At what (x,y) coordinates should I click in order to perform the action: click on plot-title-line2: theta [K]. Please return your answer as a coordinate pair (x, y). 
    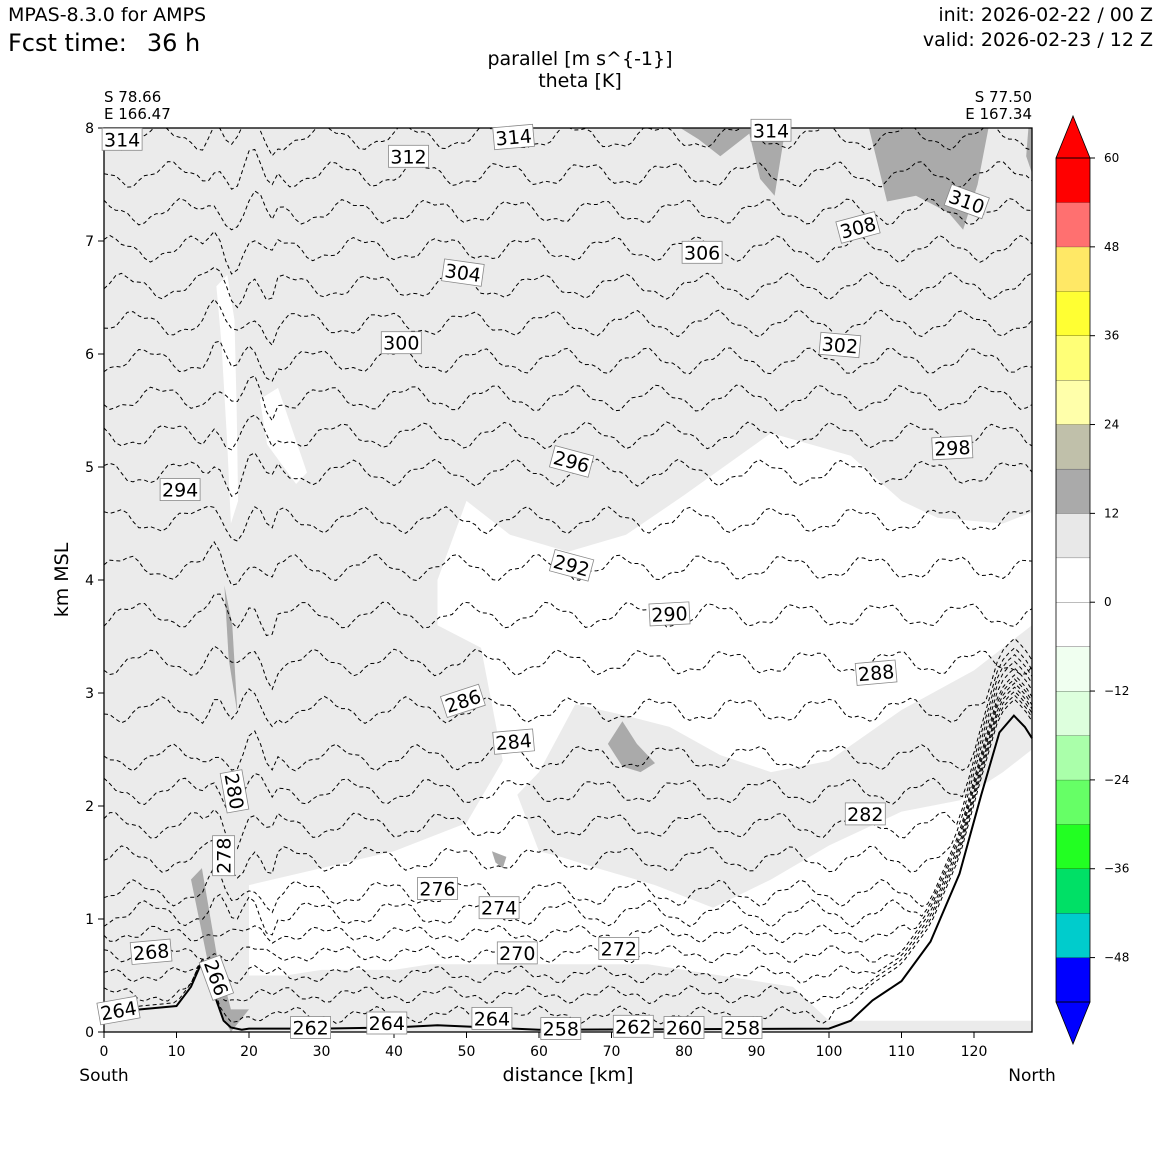
    Looking at the image, I should click on (580, 81).